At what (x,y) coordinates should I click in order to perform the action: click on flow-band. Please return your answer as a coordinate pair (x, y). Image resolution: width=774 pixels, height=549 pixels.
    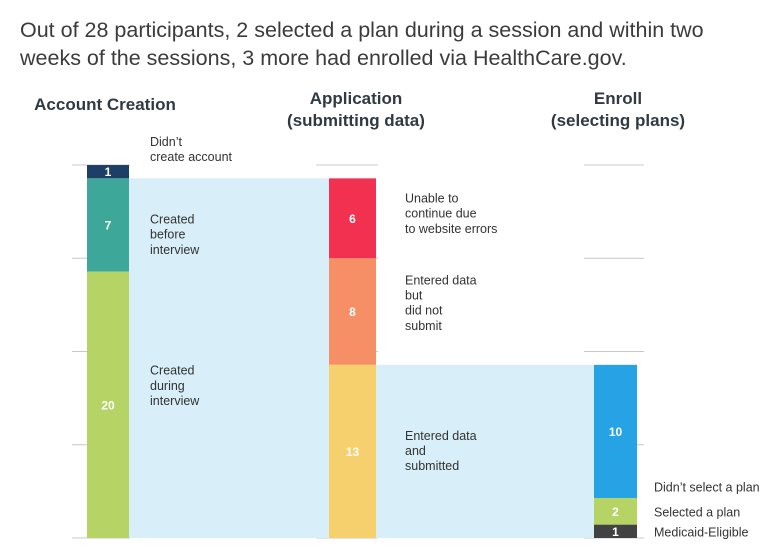
    Looking at the image, I should click on (485, 451).